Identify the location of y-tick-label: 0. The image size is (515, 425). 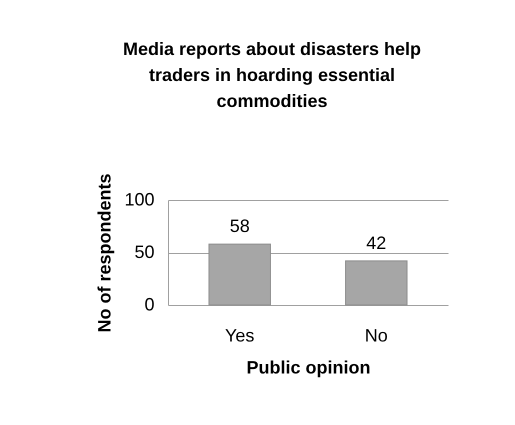
(149, 304).